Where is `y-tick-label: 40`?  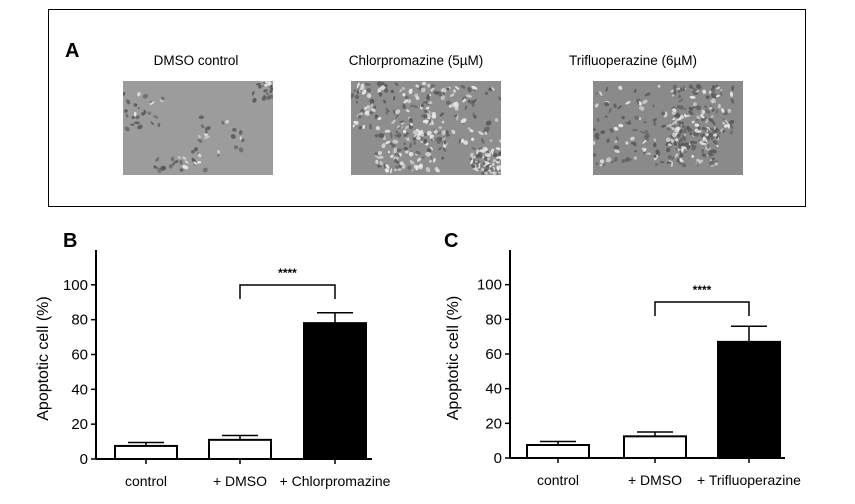 y-tick-label: 40 is located at coordinates (79, 389).